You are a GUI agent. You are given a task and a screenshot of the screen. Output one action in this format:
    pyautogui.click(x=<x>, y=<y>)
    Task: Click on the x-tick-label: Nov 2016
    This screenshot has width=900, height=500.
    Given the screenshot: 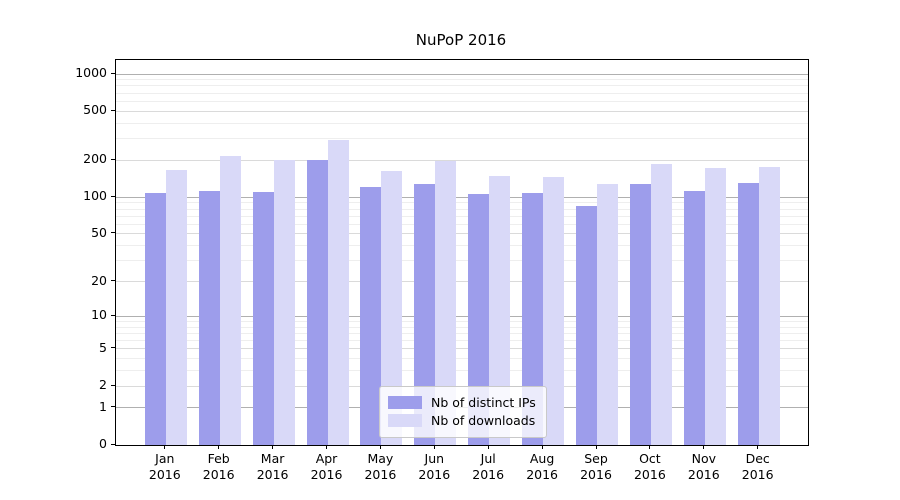 What is the action you would take?
    pyautogui.click(x=704, y=467)
    